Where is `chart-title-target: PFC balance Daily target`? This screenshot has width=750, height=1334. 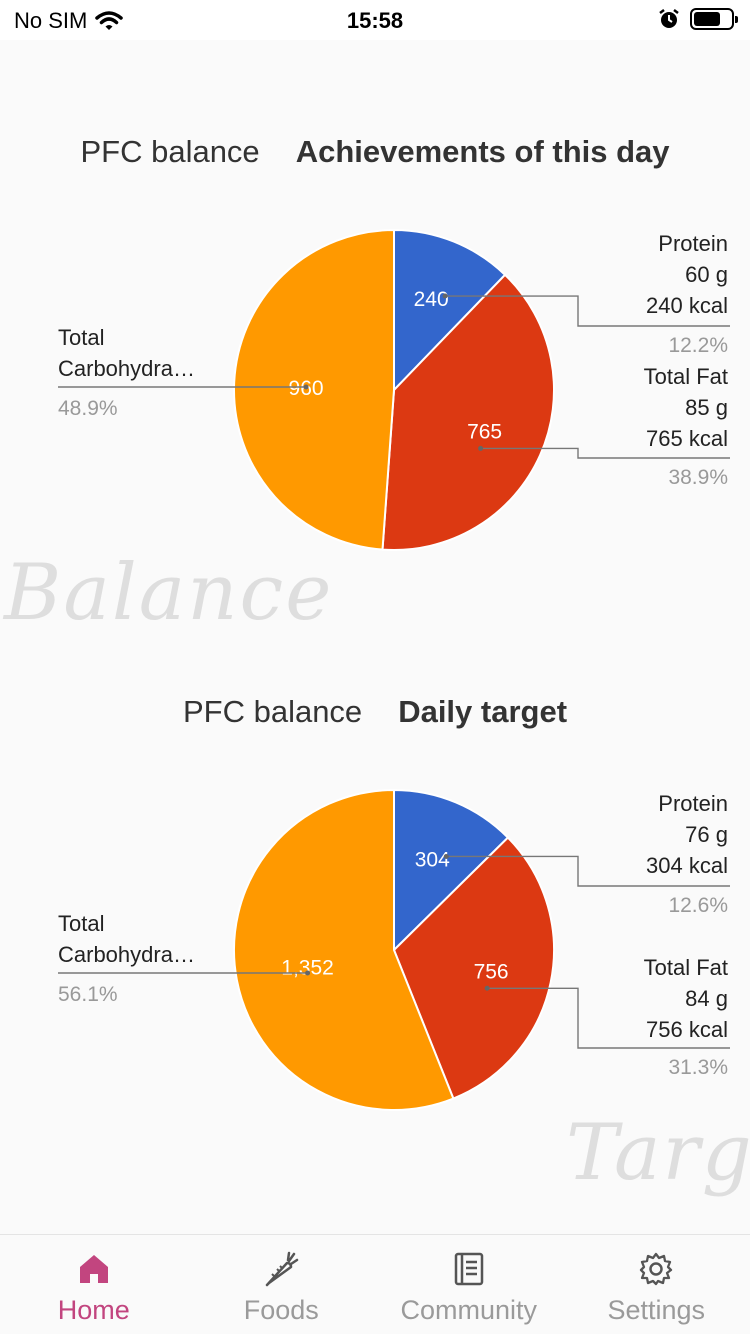 chart-title-target: PFC balance Daily target is located at coordinates (375, 712).